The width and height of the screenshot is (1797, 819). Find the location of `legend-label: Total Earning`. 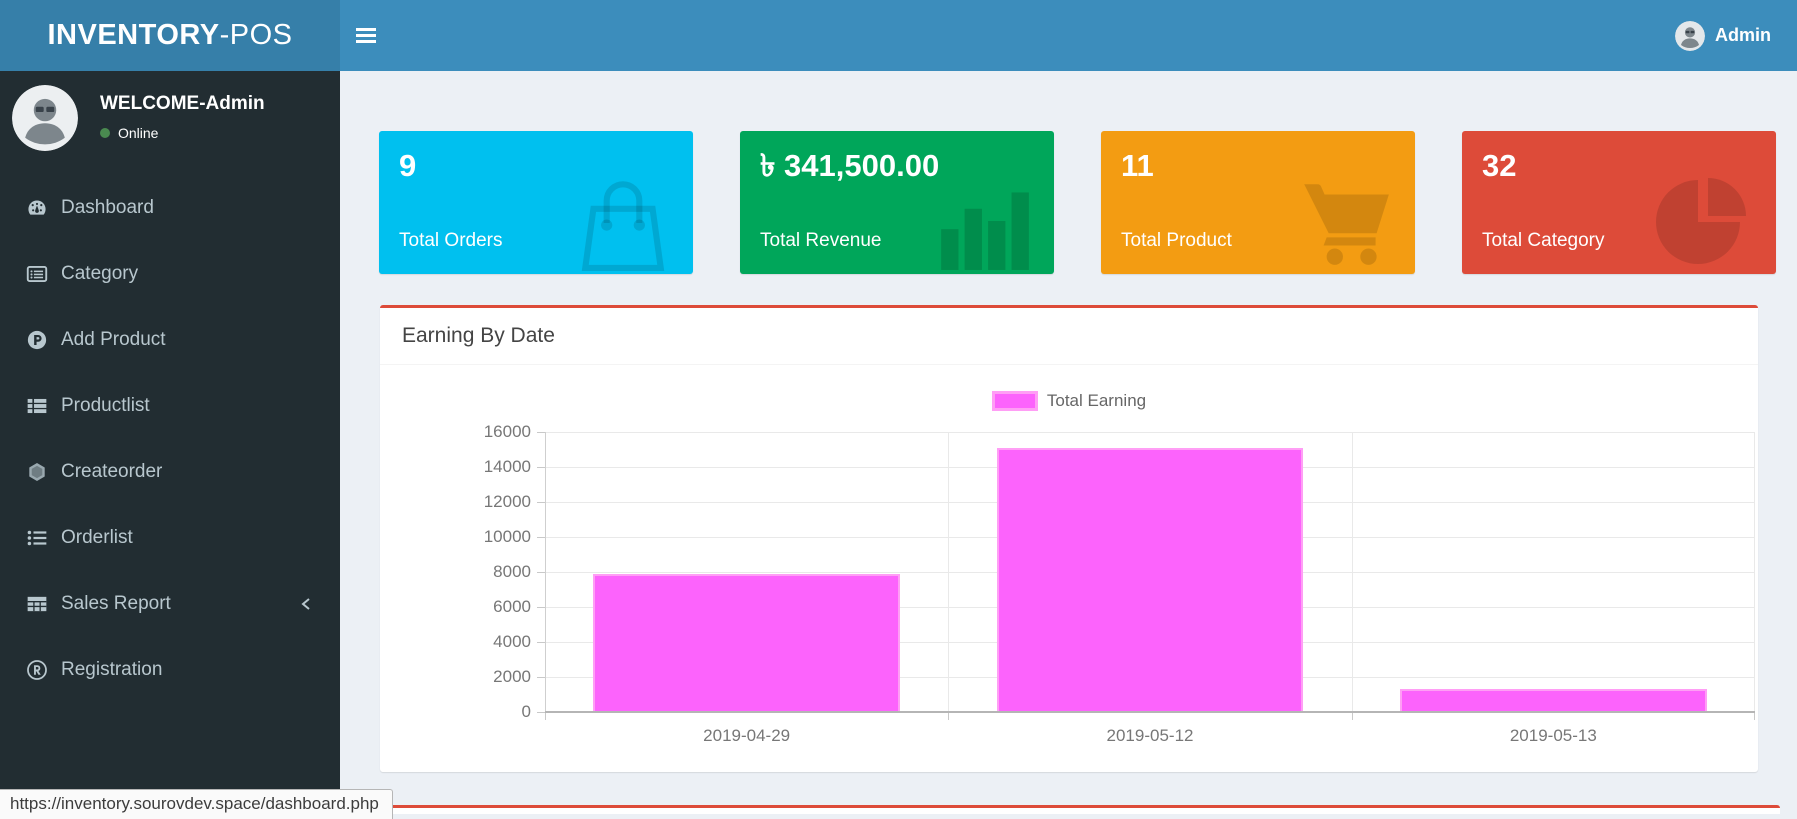

legend-label: Total Earning is located at coordinates (1096, 400).